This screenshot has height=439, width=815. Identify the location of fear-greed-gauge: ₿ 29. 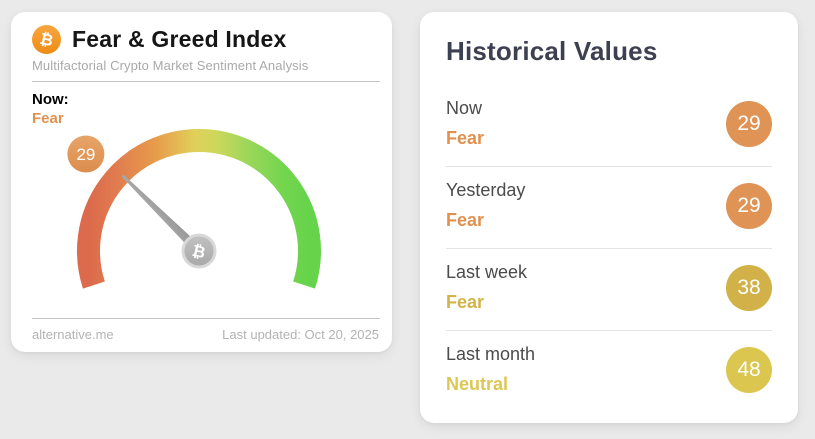
(194, 208).